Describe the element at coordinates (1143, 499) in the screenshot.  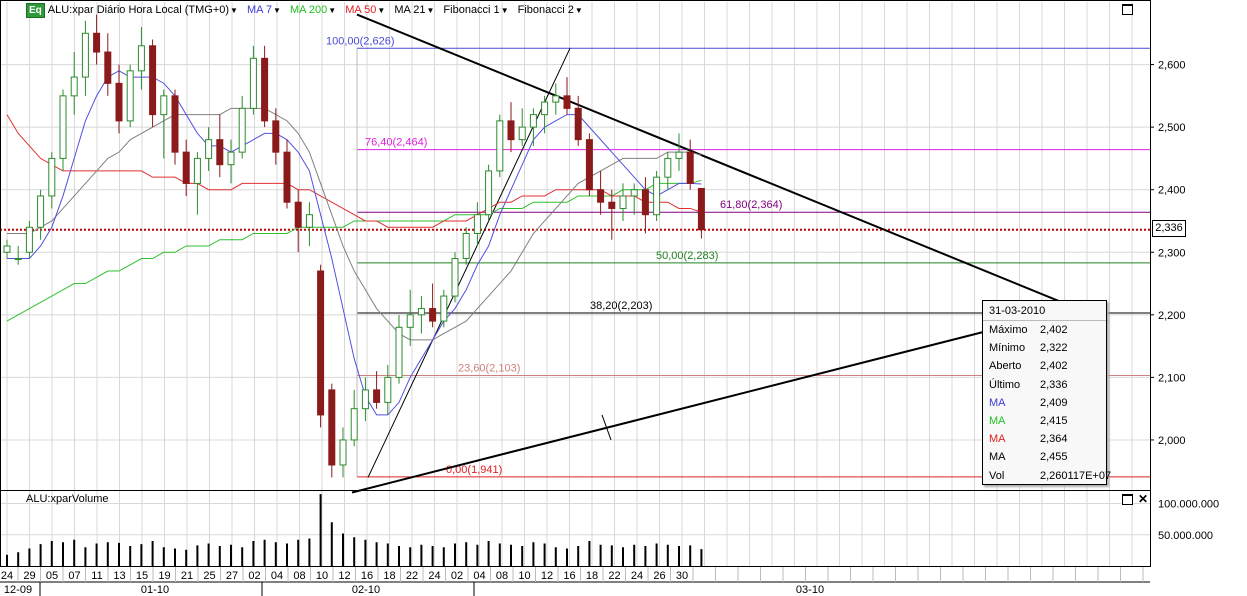
I see `close-volume-panel-icon: ✕` at that location.